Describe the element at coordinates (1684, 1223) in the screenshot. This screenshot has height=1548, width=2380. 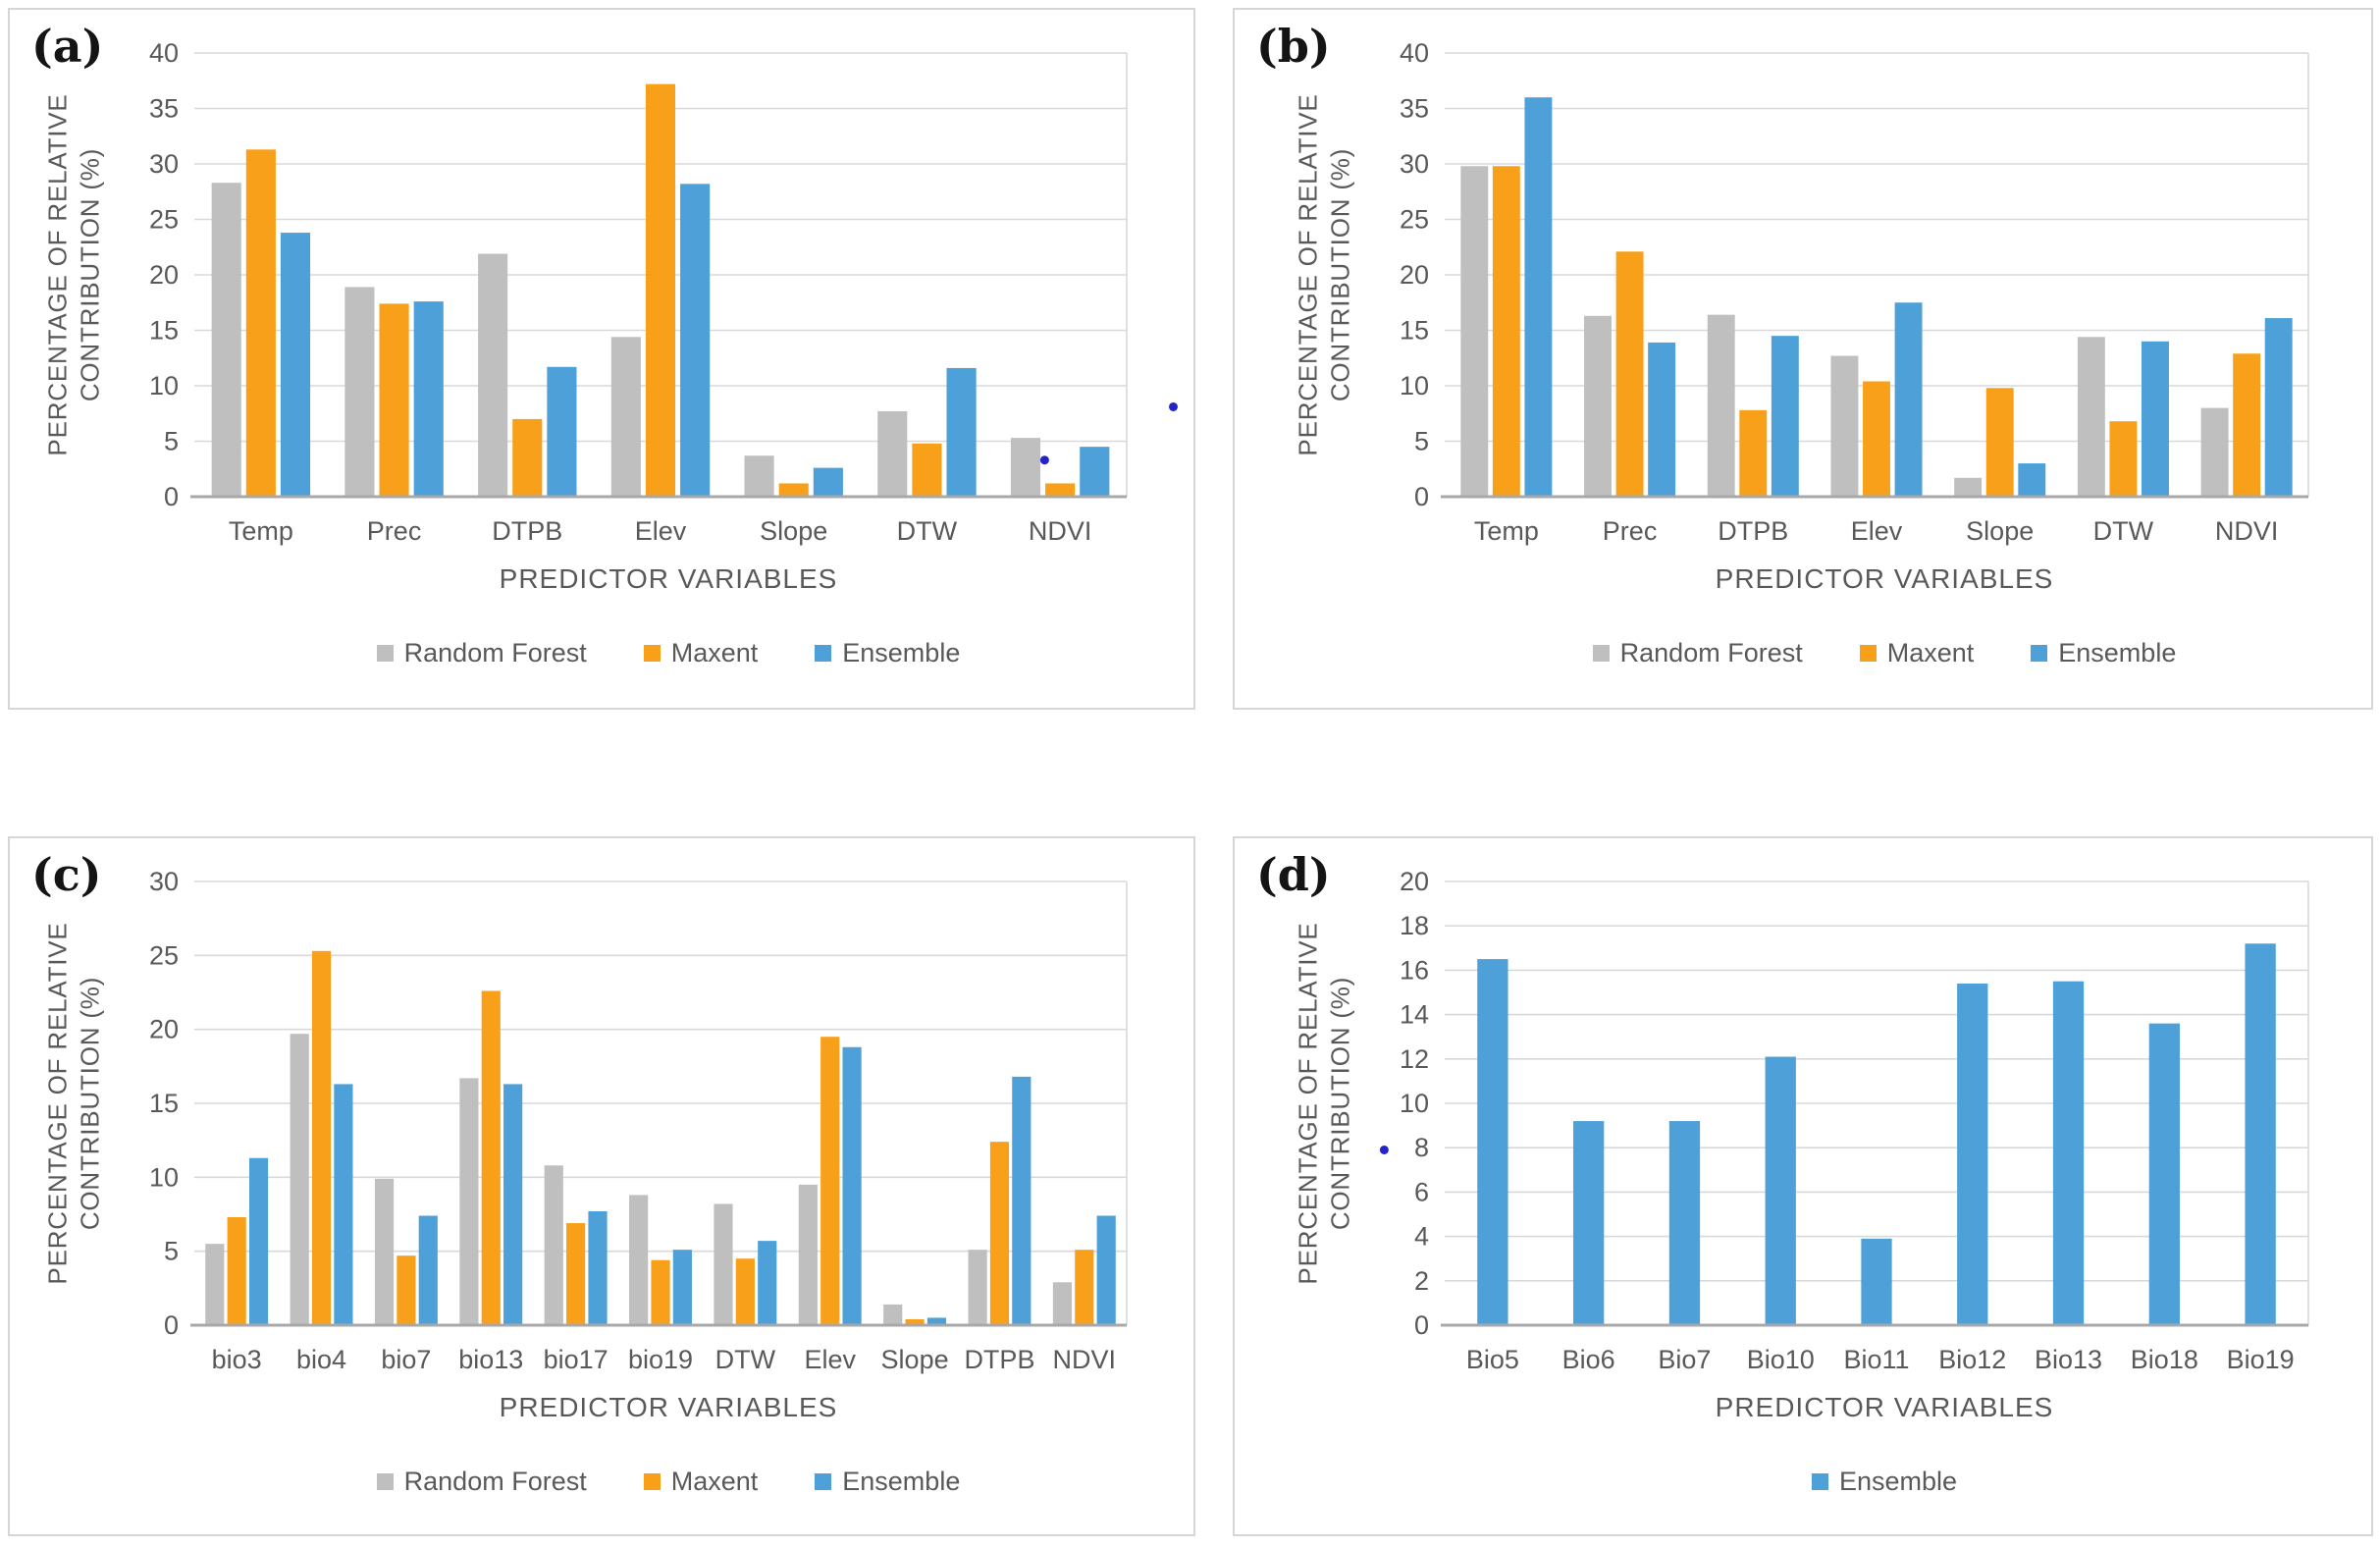
I see `bar-Bio7-ensemble` at that location.